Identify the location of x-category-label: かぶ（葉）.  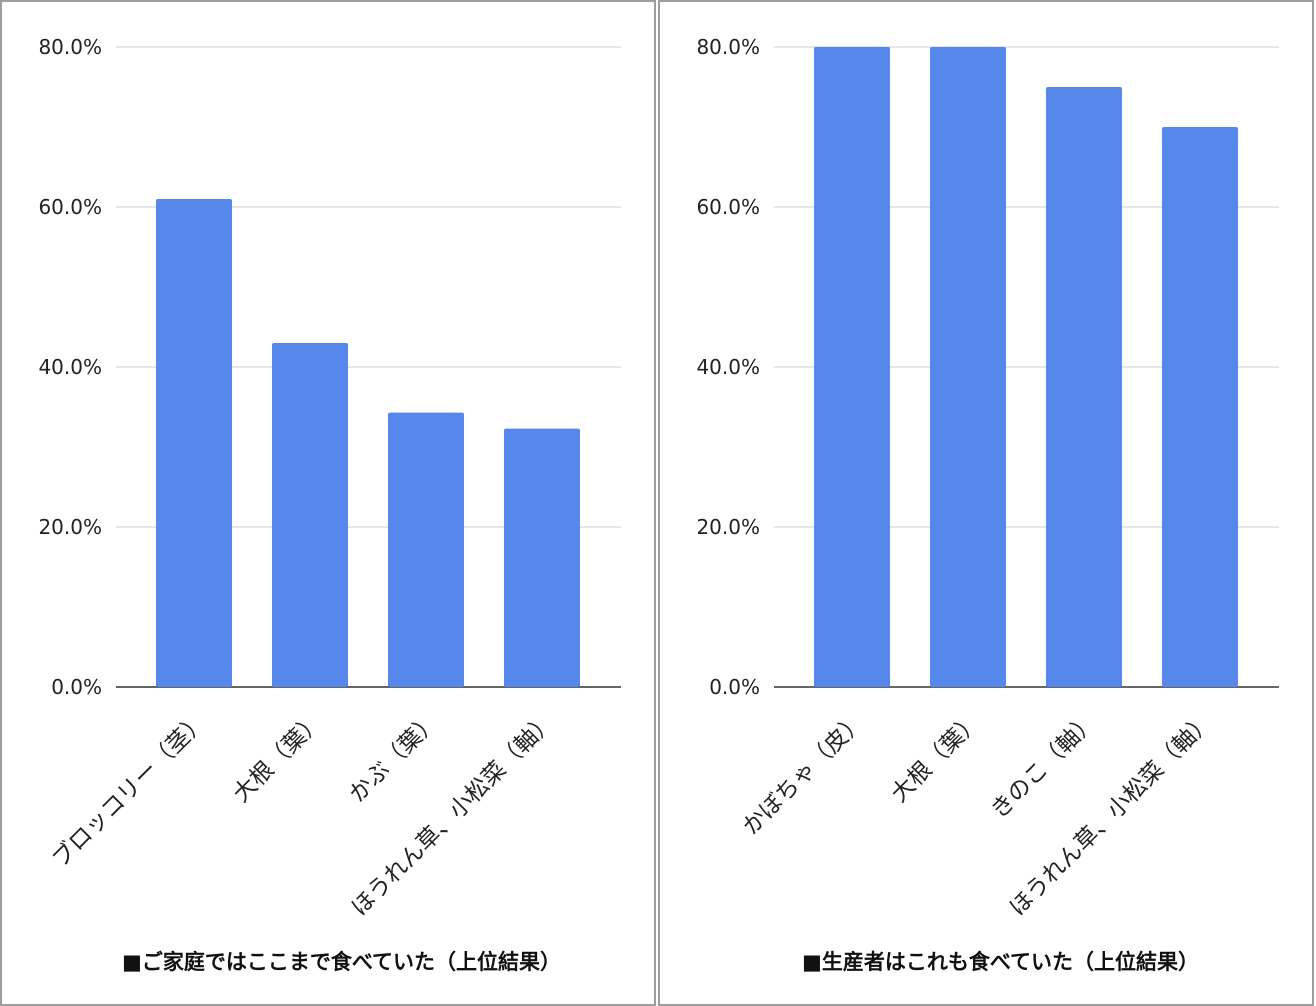
(395, 758).